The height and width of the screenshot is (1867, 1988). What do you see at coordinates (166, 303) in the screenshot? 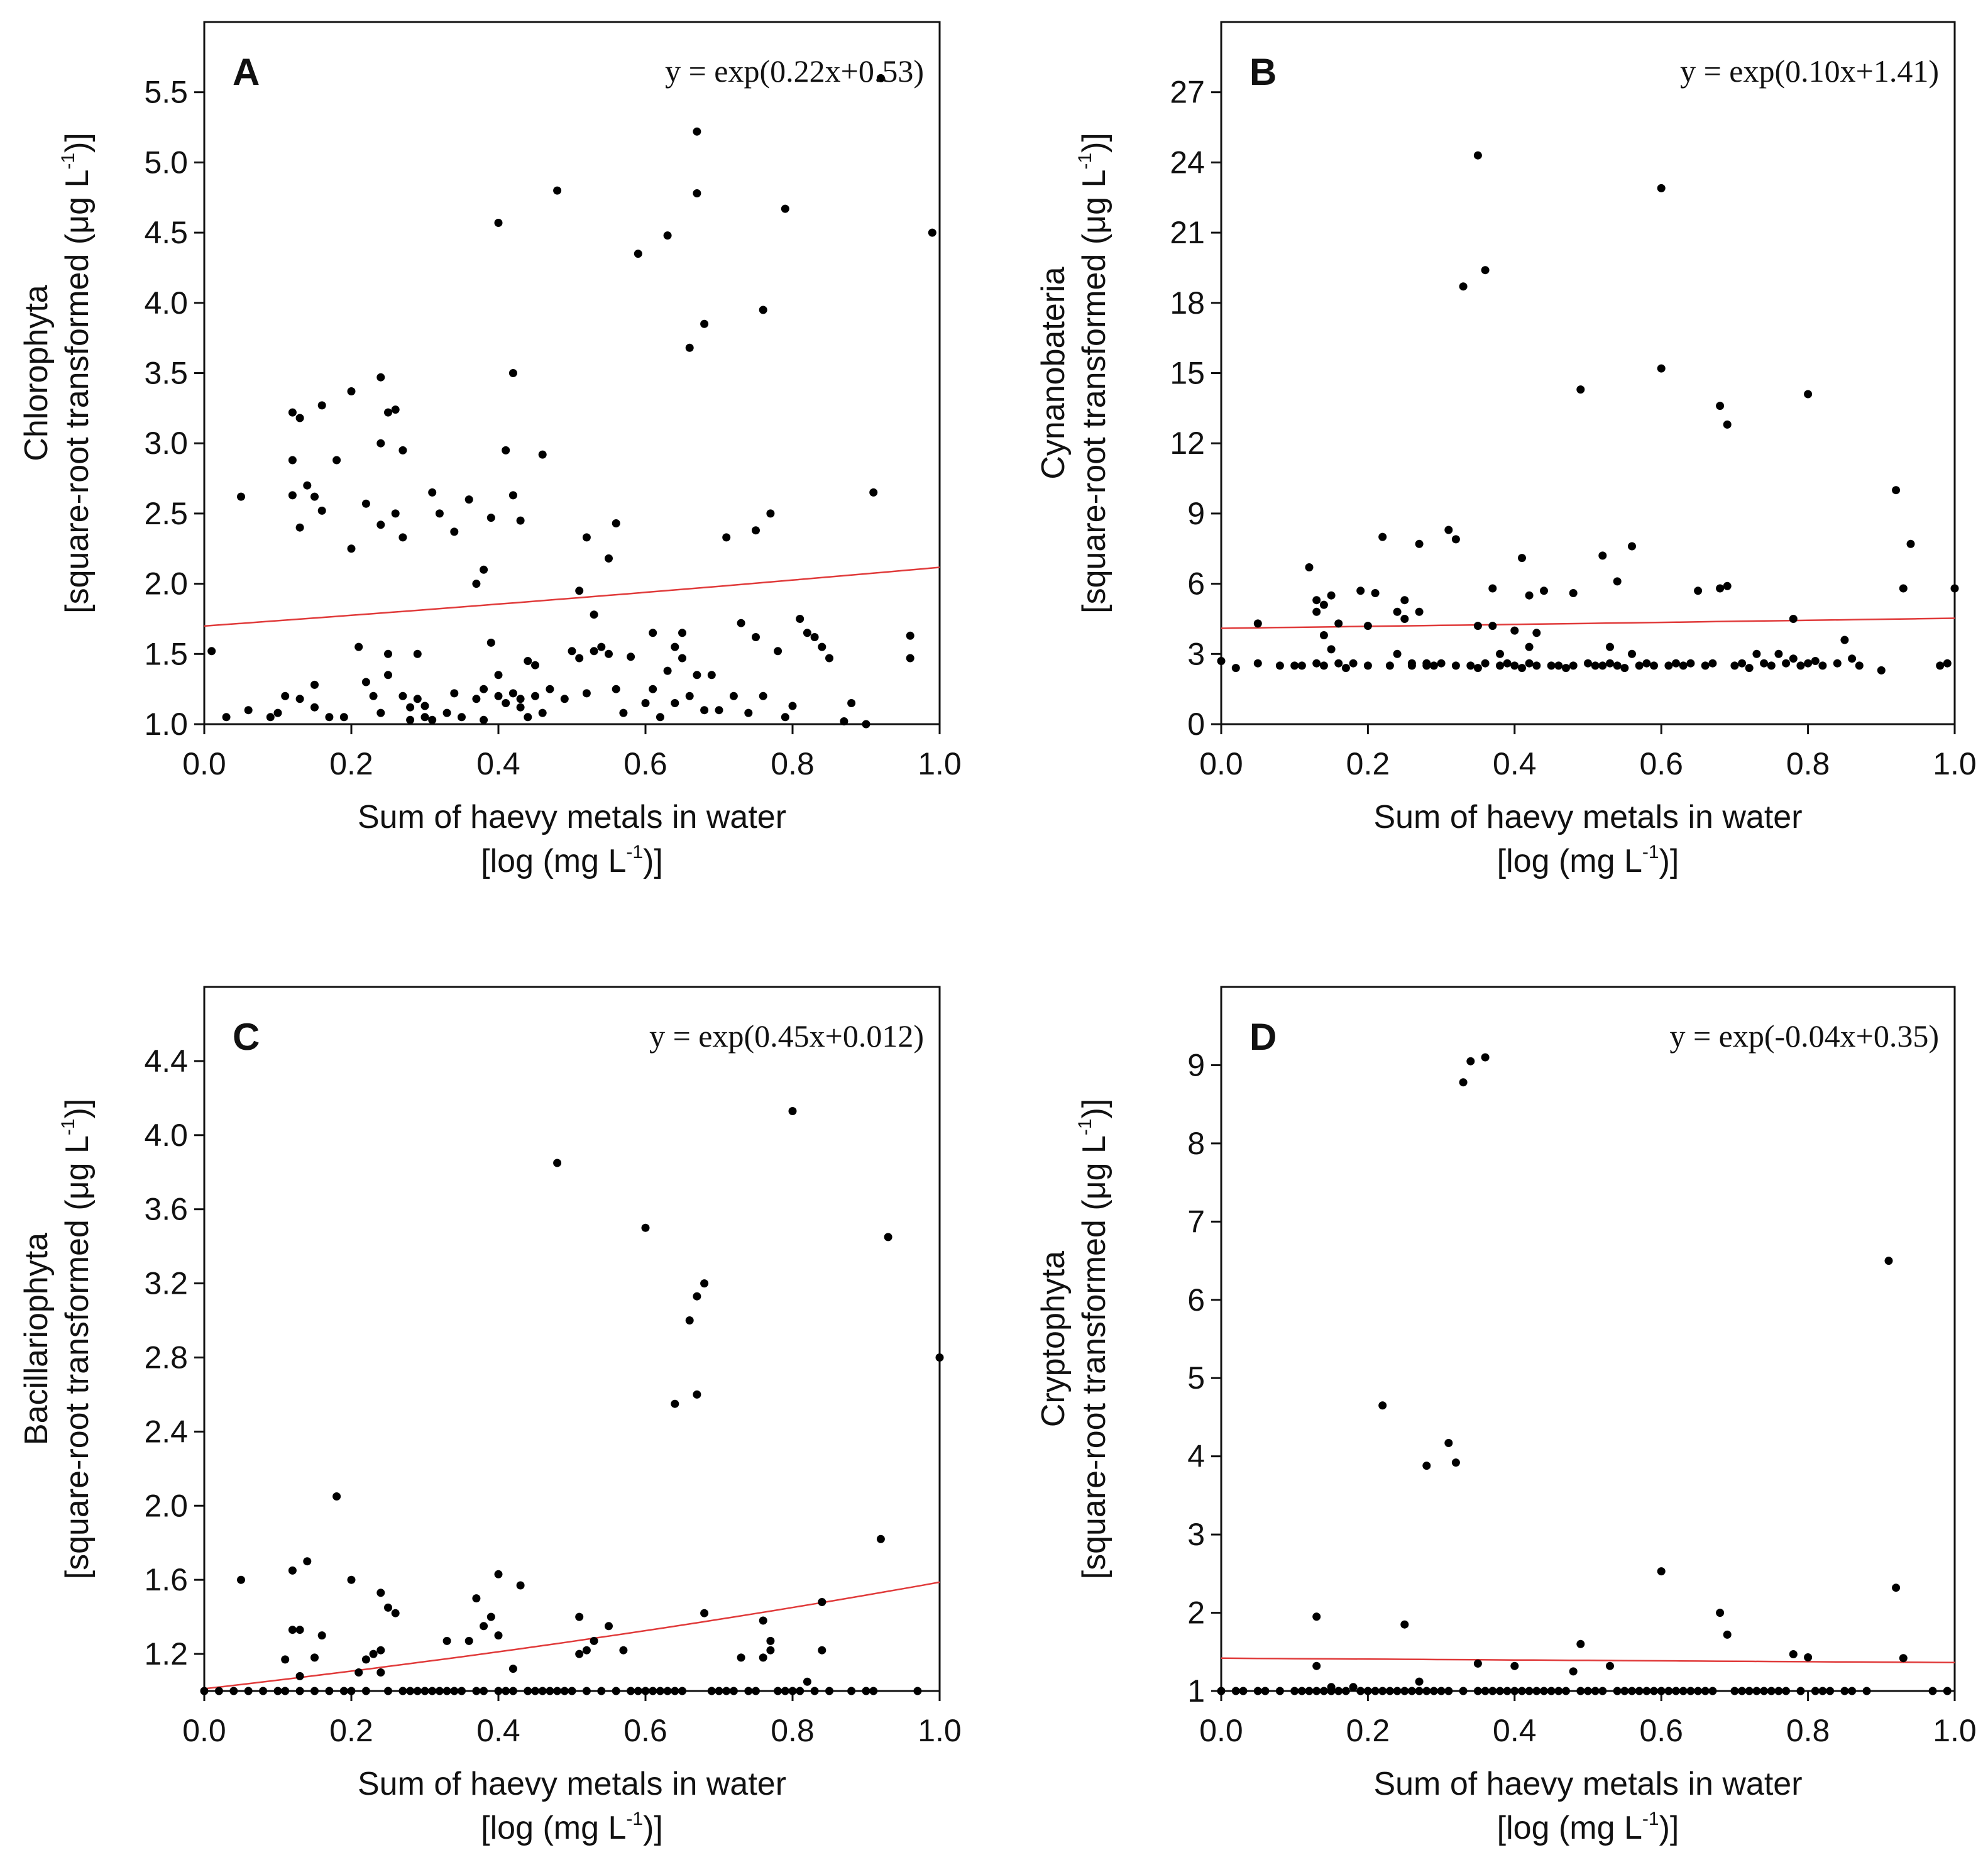
I see `y-tick-label: 4.0` at bounding box center [166, 303].